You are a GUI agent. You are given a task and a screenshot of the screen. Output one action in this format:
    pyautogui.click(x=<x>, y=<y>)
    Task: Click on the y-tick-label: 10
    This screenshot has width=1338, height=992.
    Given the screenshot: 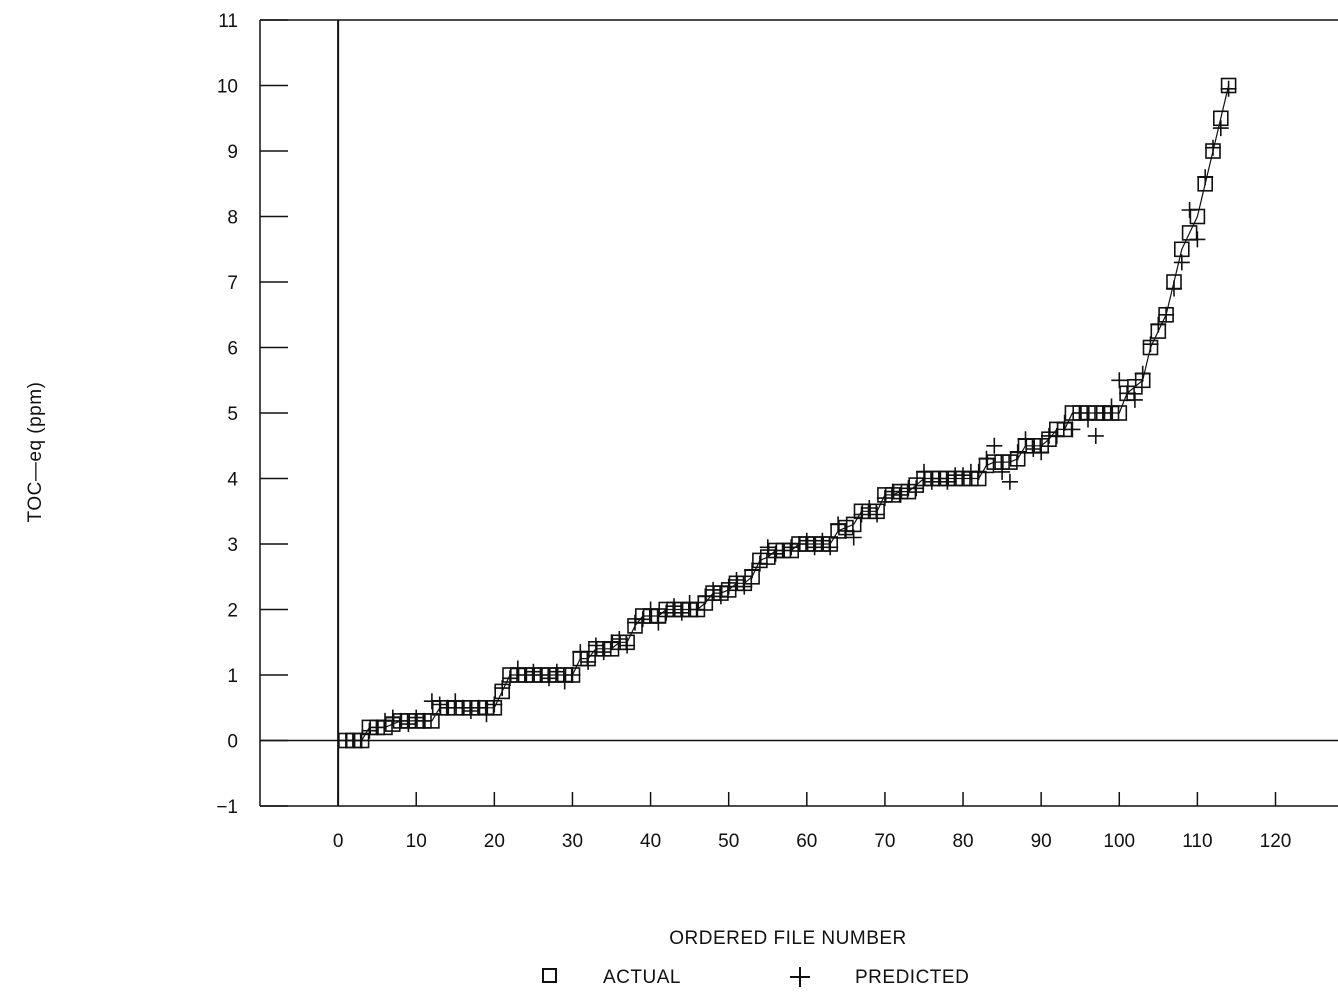 What is the action you would take?
    pyautogui.click(x=227, y=87)
    